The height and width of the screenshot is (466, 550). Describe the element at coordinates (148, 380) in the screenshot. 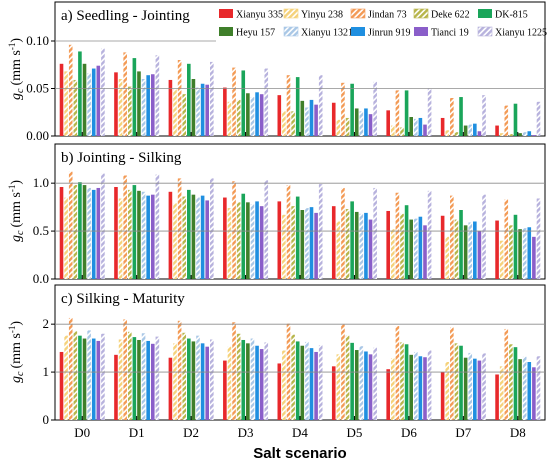

I see `bar-c-jinrun-919-d1` at that location.